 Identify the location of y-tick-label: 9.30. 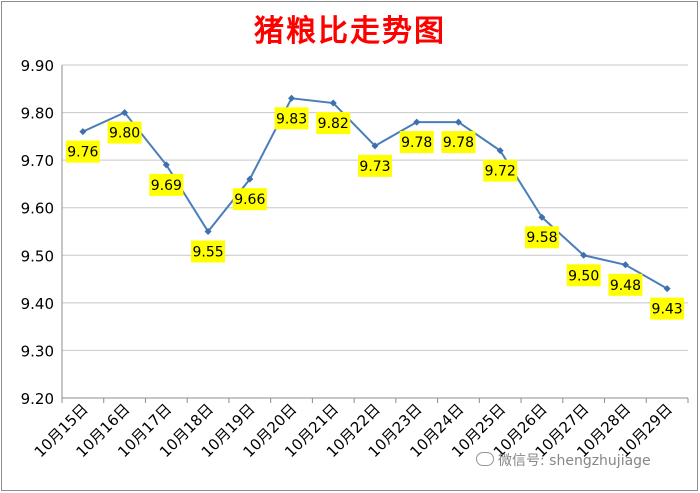
(37, 351).